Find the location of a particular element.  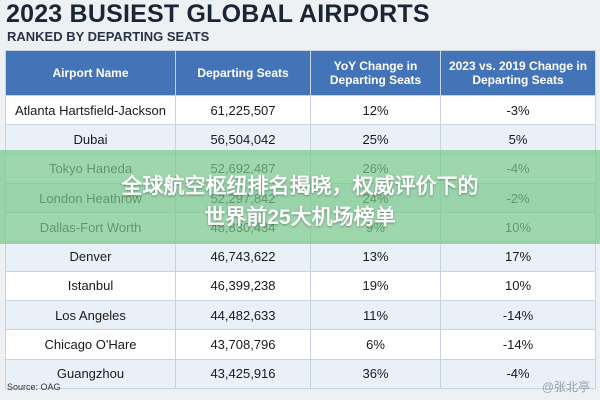

table-cell: 6% is located at coordinates (375, 344).